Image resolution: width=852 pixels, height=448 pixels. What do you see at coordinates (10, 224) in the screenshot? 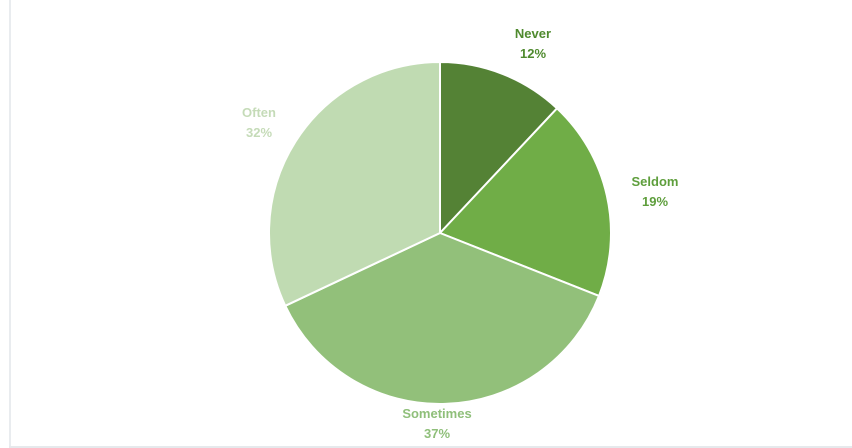
I see `plot-area-left-border` at bounding box center [10, 224].